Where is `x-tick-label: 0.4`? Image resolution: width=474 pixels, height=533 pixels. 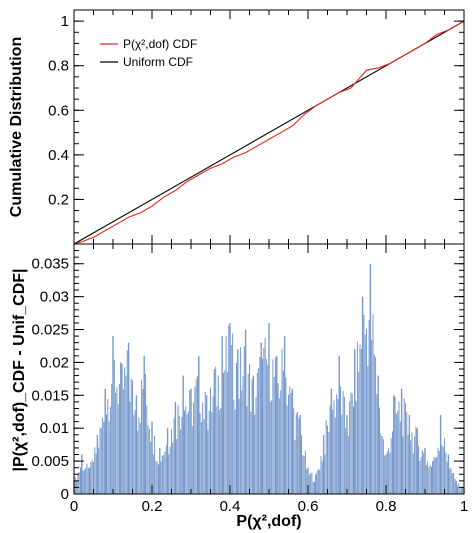
x-tick-label: 0.4 is located at coordinates (230, 506).